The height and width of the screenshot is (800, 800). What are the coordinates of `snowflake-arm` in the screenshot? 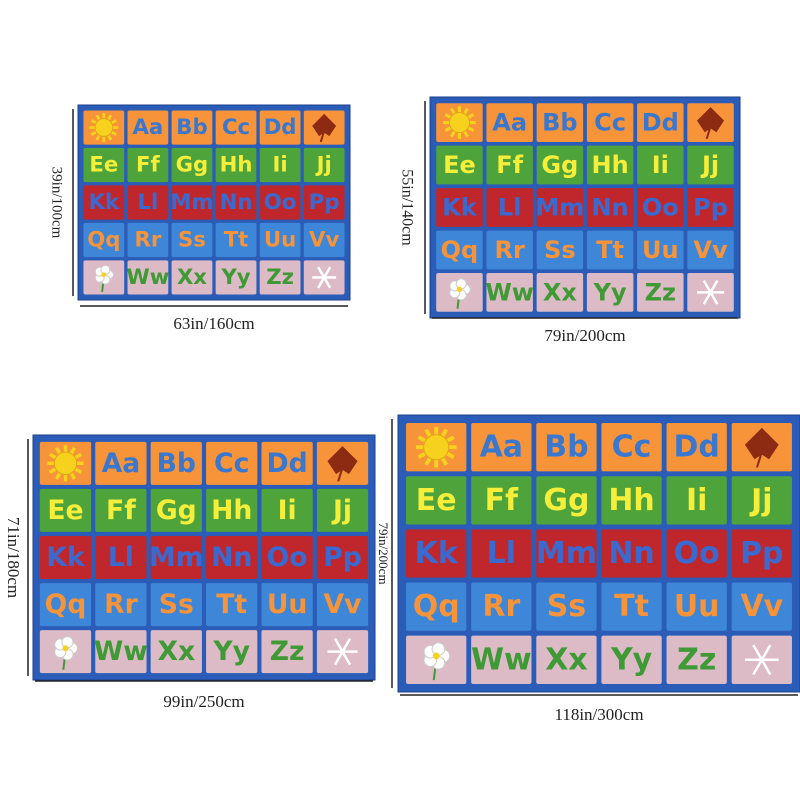 It's located at (324, 277).